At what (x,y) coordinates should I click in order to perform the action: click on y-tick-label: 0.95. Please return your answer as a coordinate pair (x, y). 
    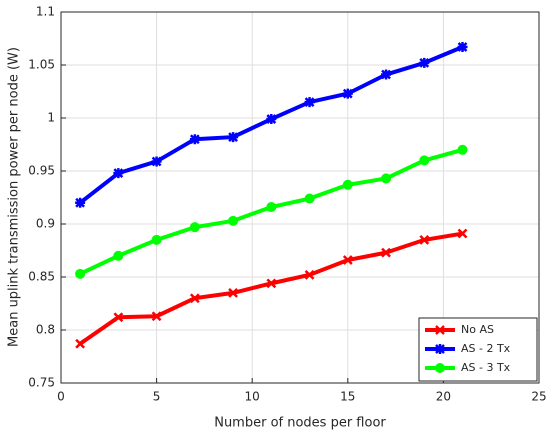
    Looking at the image, I should click on (41, 171).